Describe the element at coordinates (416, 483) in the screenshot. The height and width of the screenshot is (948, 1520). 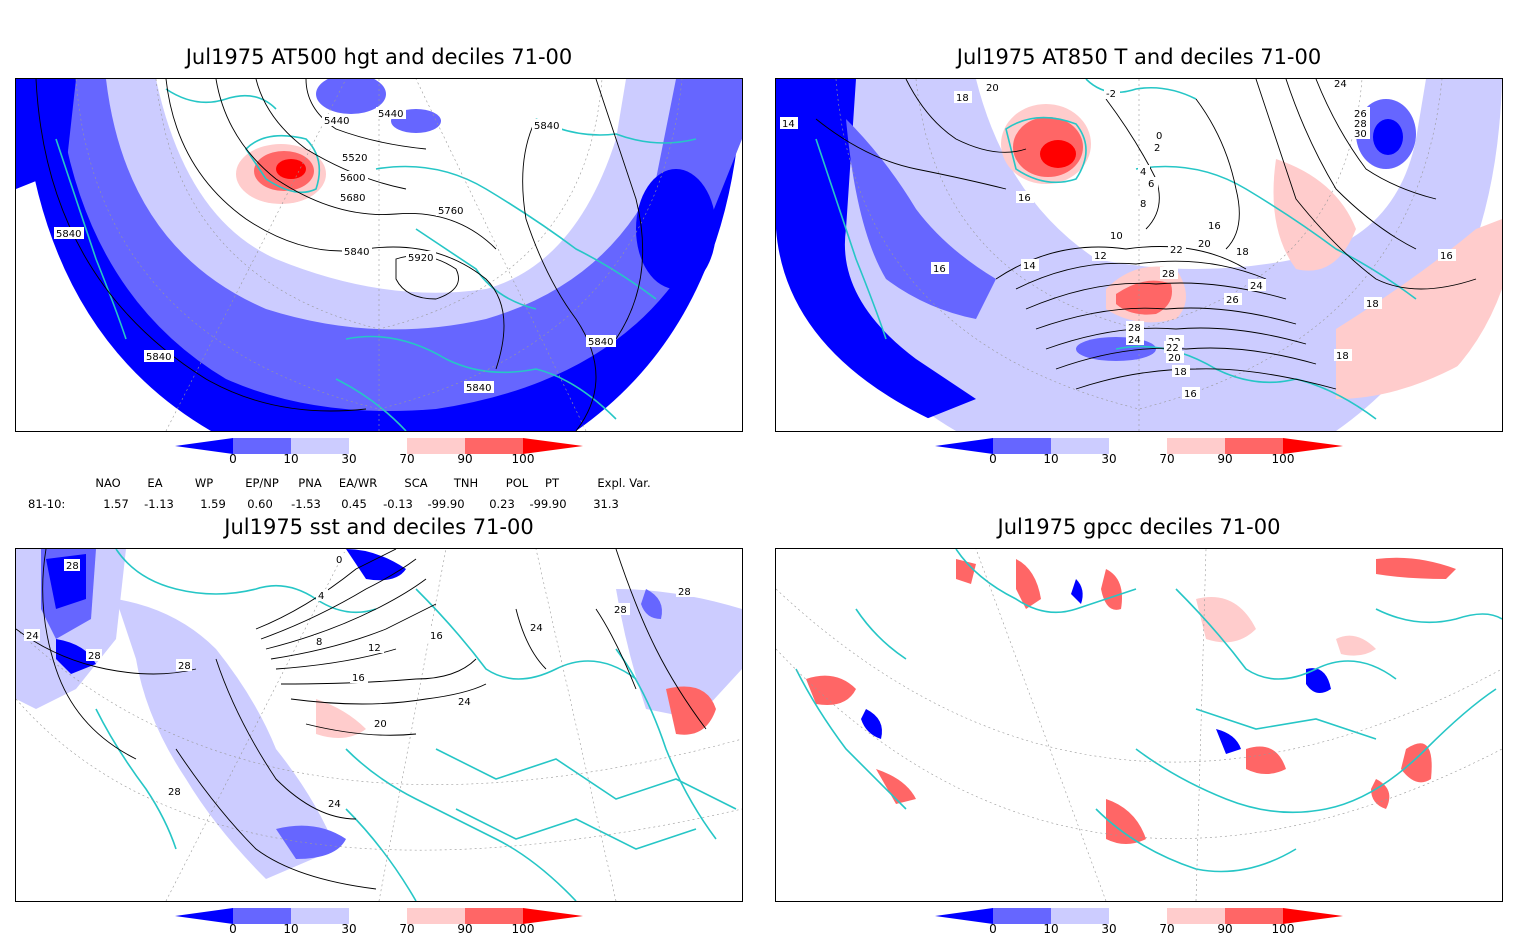
I see `index-header: SCA` at that location.